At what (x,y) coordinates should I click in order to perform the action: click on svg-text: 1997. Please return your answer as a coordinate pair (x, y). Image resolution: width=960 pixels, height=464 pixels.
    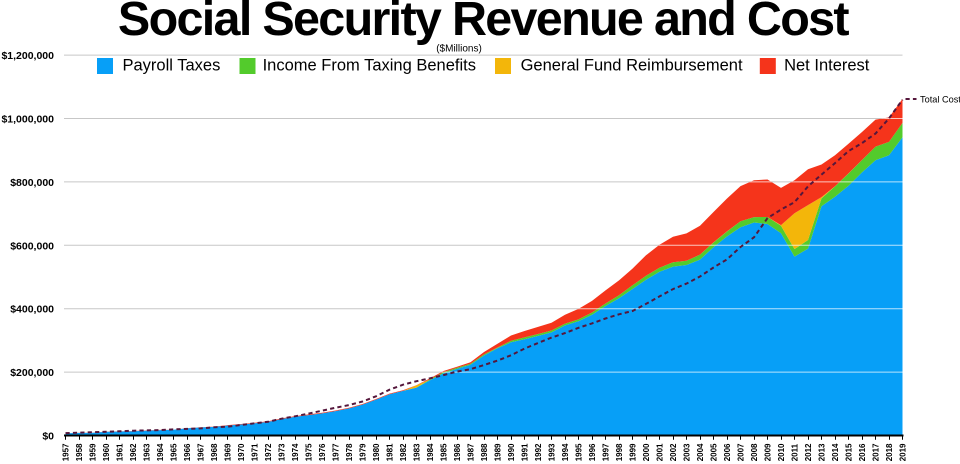
    Looking at the image, I should click on (606, 452).